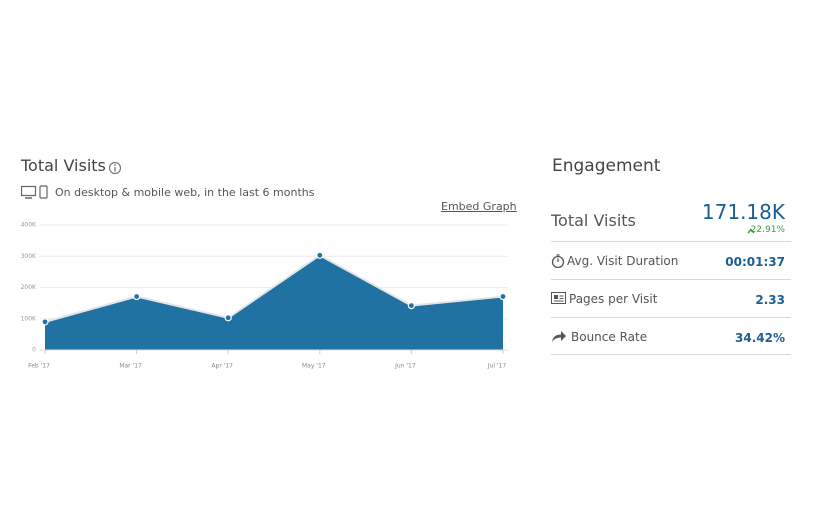  What do you see at coordinates (314, 366) in the screenshot?
I see `x-tick-label: May '17` at bounding box center [314, 366].